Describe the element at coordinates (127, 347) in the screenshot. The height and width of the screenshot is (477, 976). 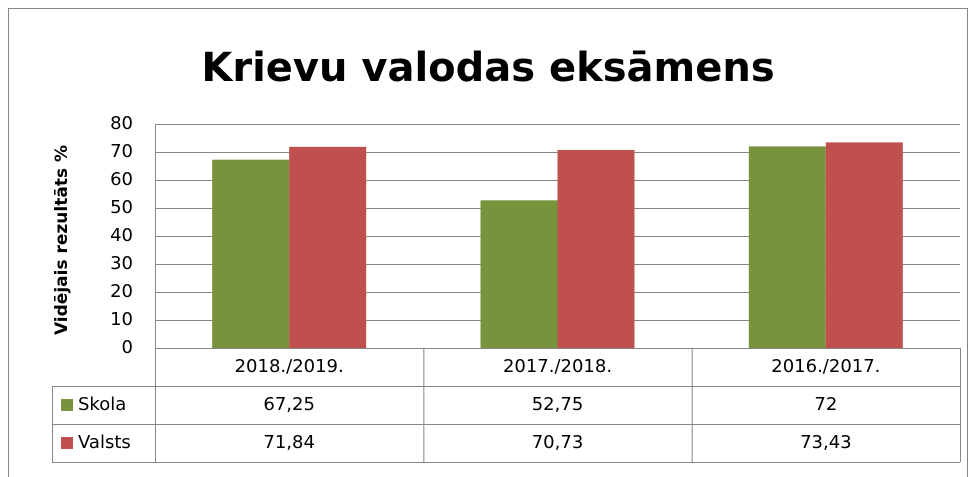
I see `y-tick-label: 0` at that location.